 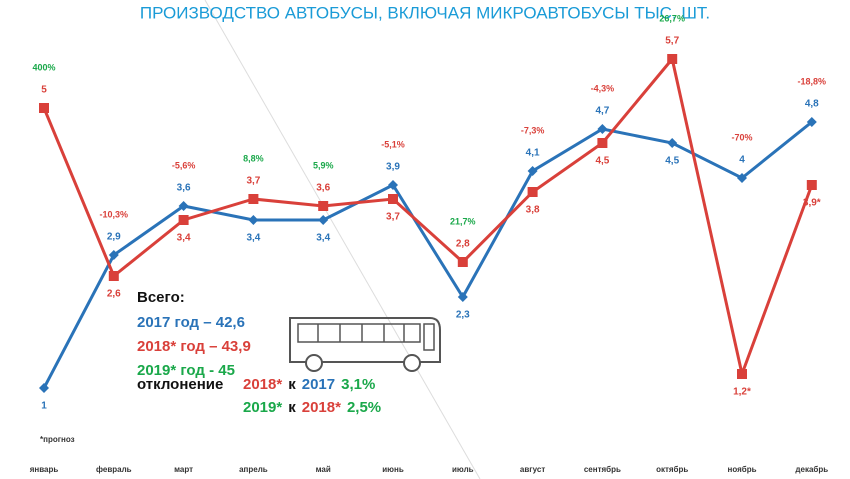 I want to click on x-tick-label: май, so click(x=323, y=469).